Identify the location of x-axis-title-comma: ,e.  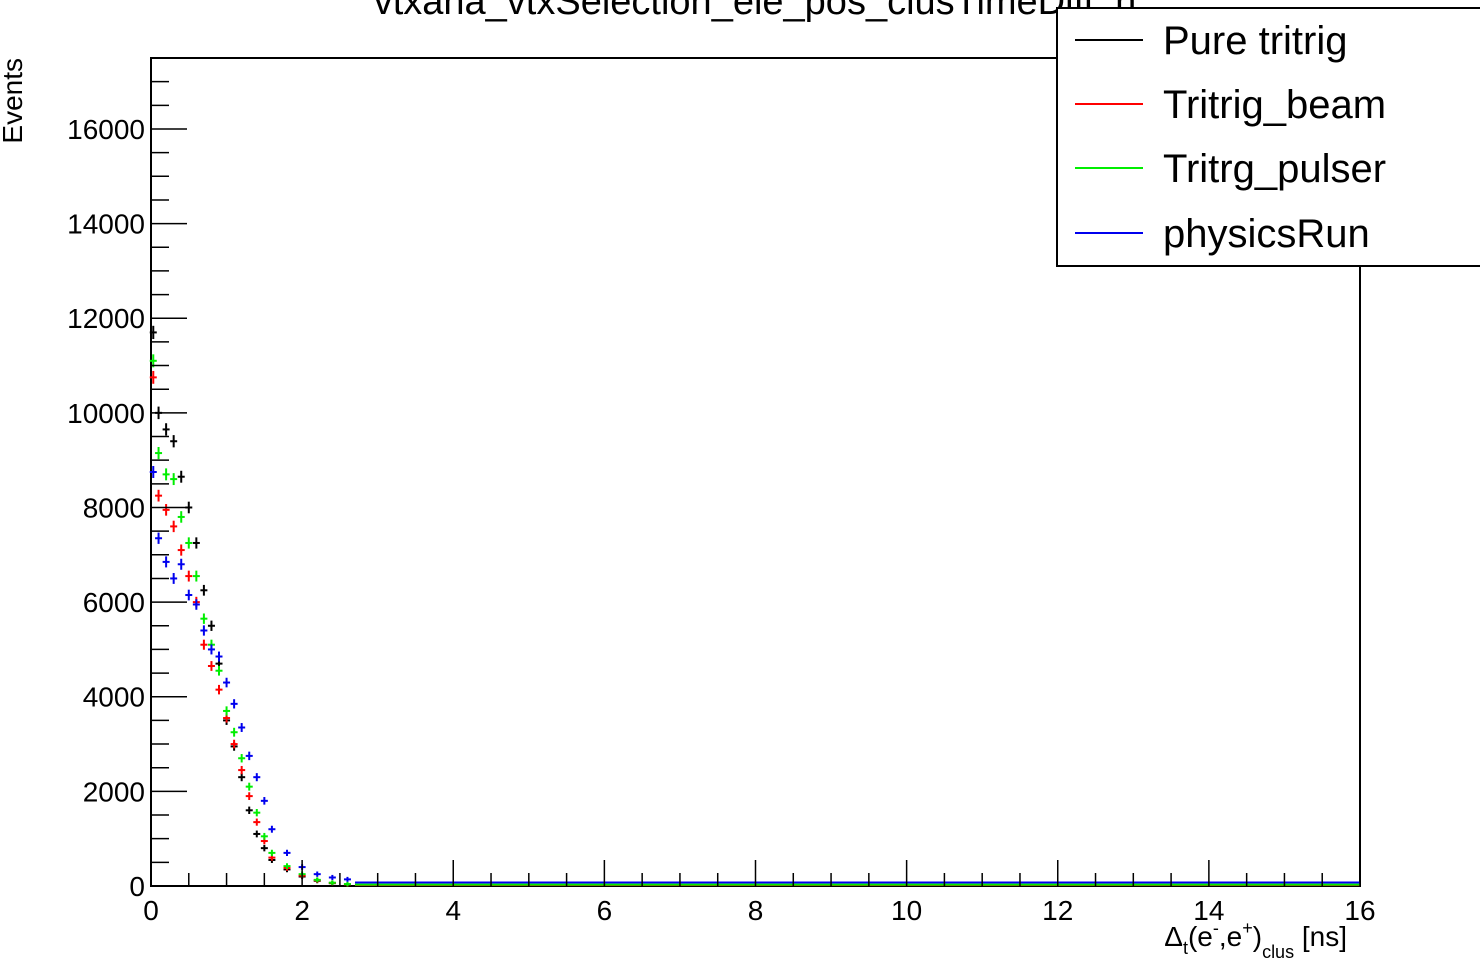
(1230, 936).